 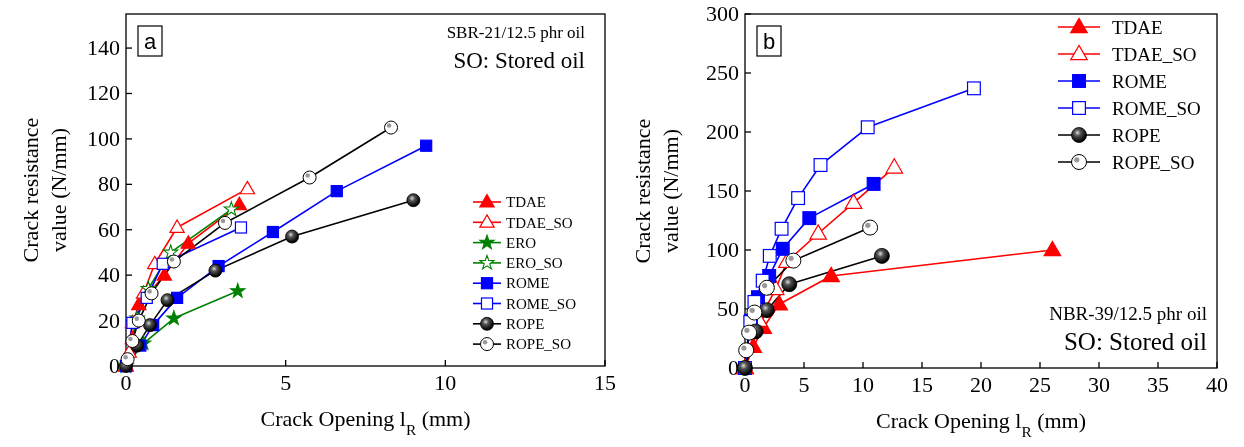 I want to click on legend-label: ERO_SO, so click(x=534, y=263).